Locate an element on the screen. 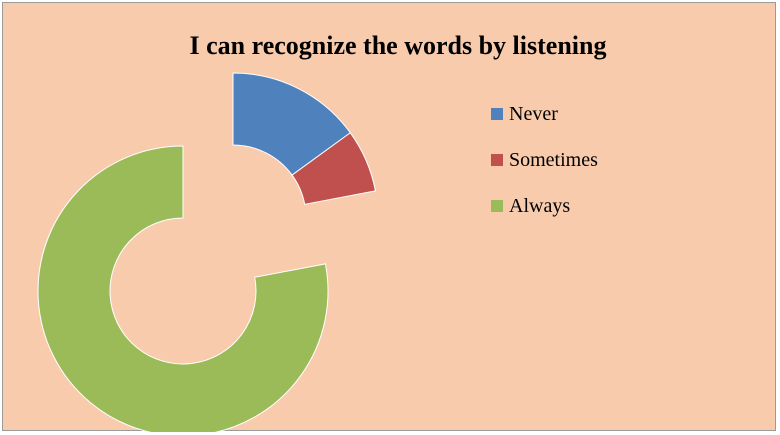 This screenshot has height=435, width=780. legend-swatch-sometimes is located at coordinates (497, 160).